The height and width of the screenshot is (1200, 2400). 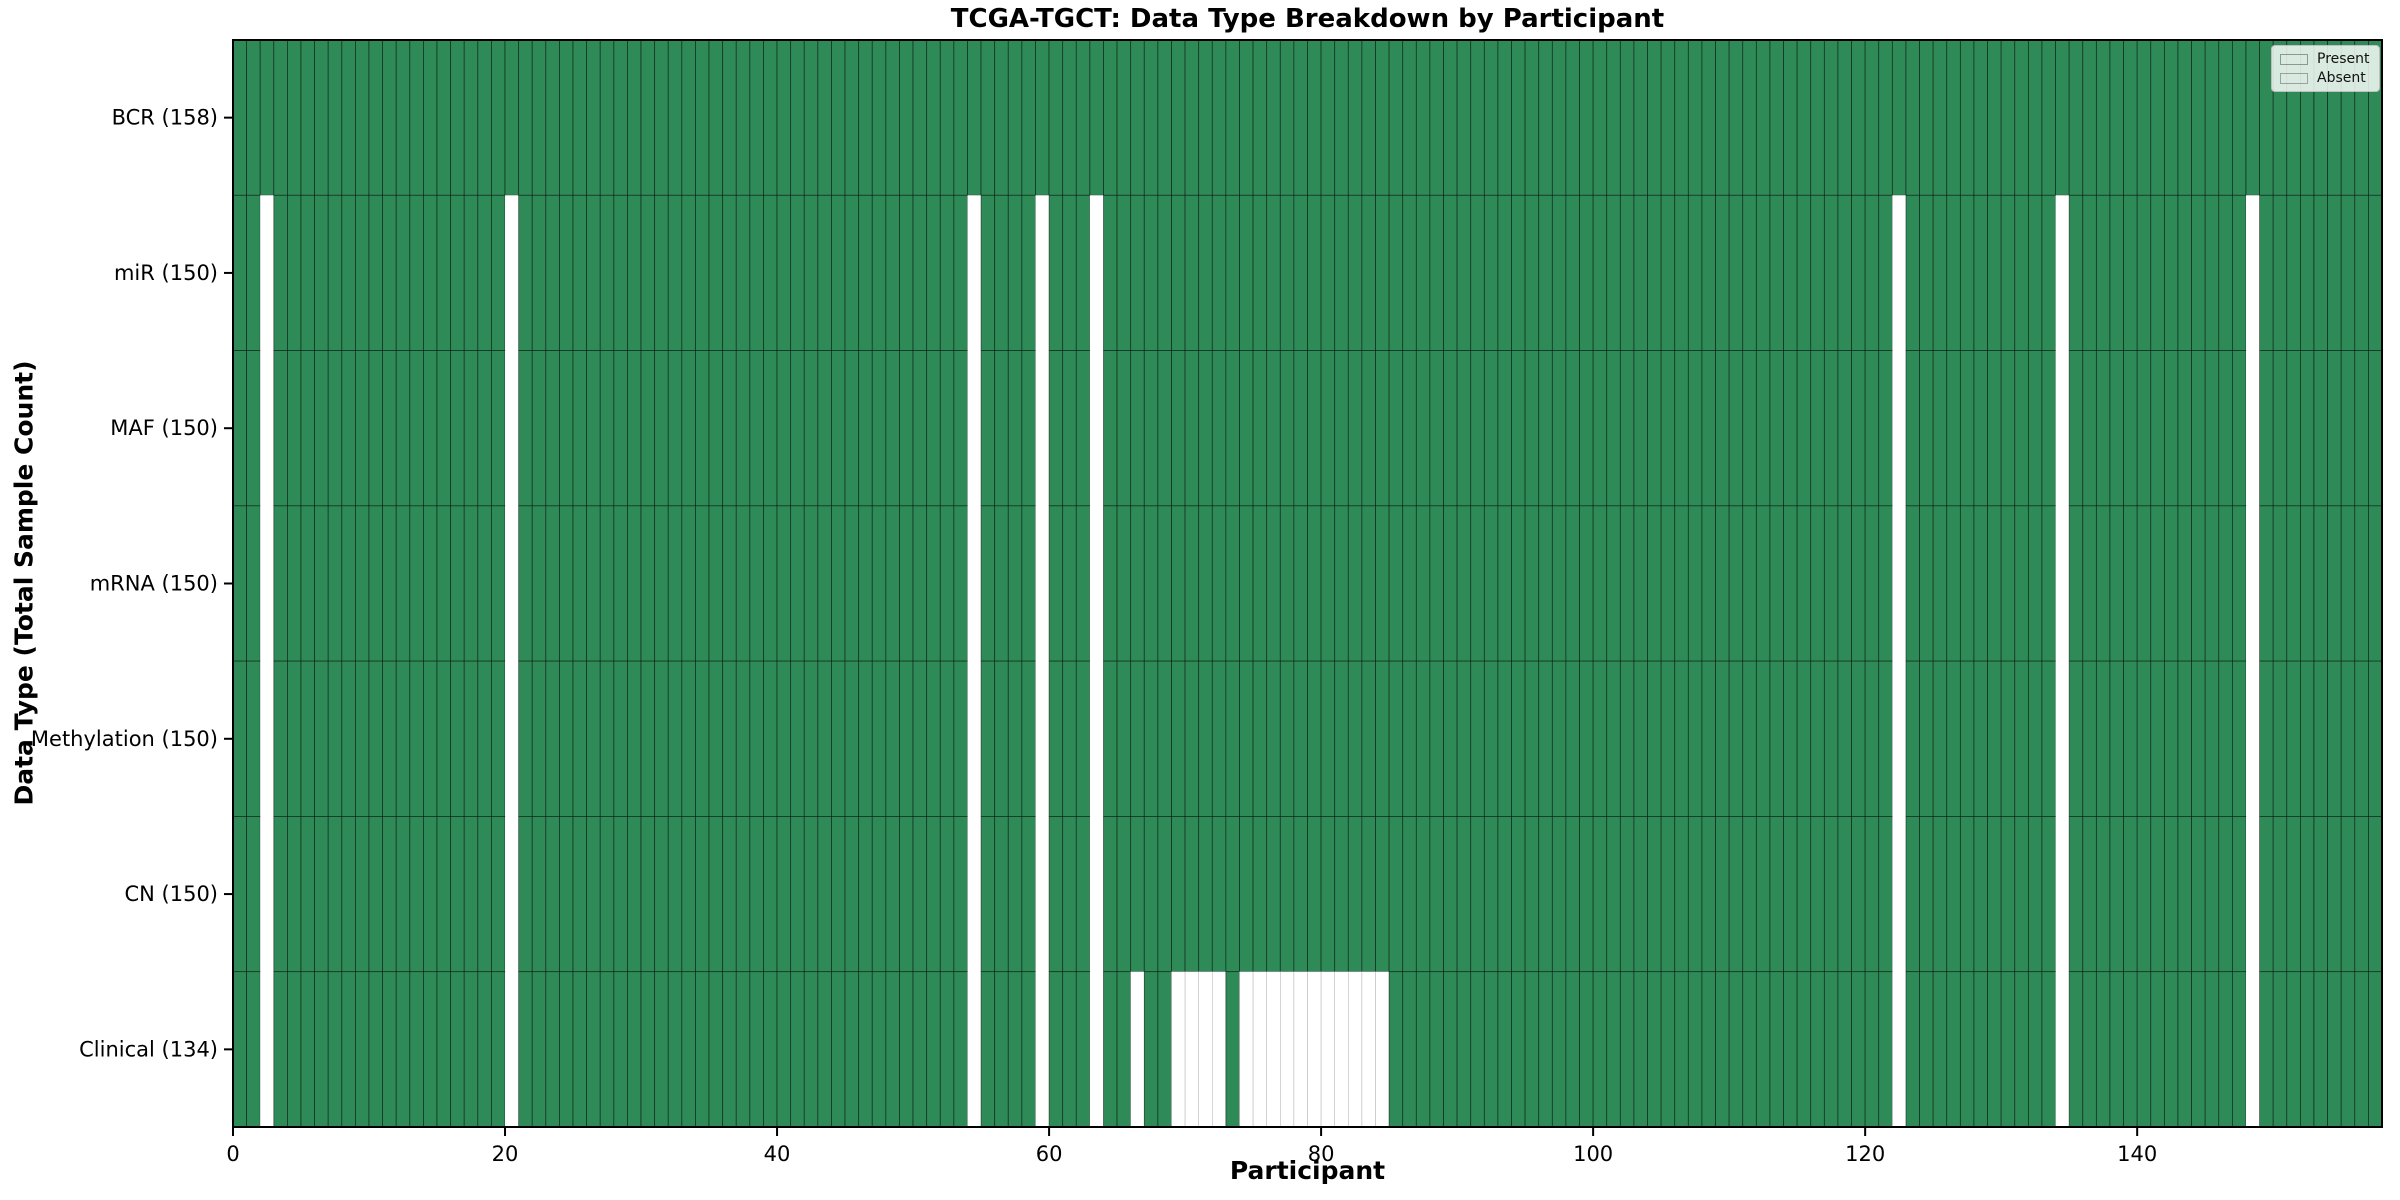 What do you see at coordinates (232, 1154) in the screenshot?
I see `x-tick-label: 0` at bounding box center [232, 1154].